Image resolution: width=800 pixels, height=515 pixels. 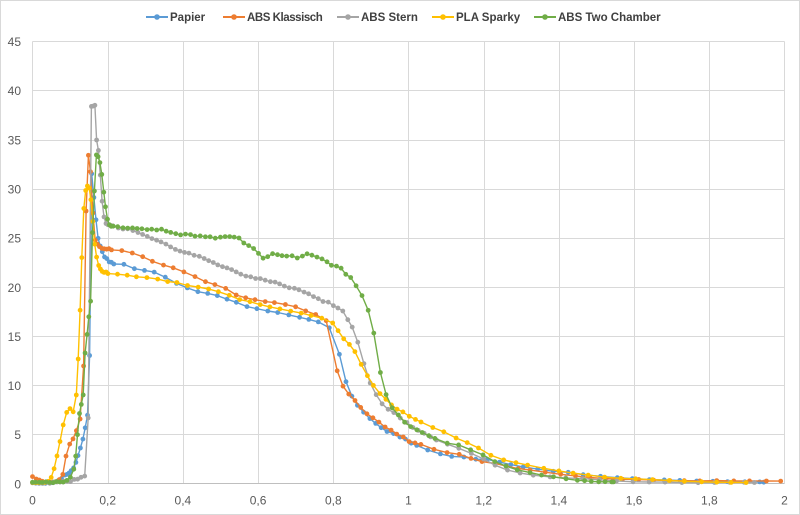 I want to click on svg-text: 1, so click(x=408, y=500).